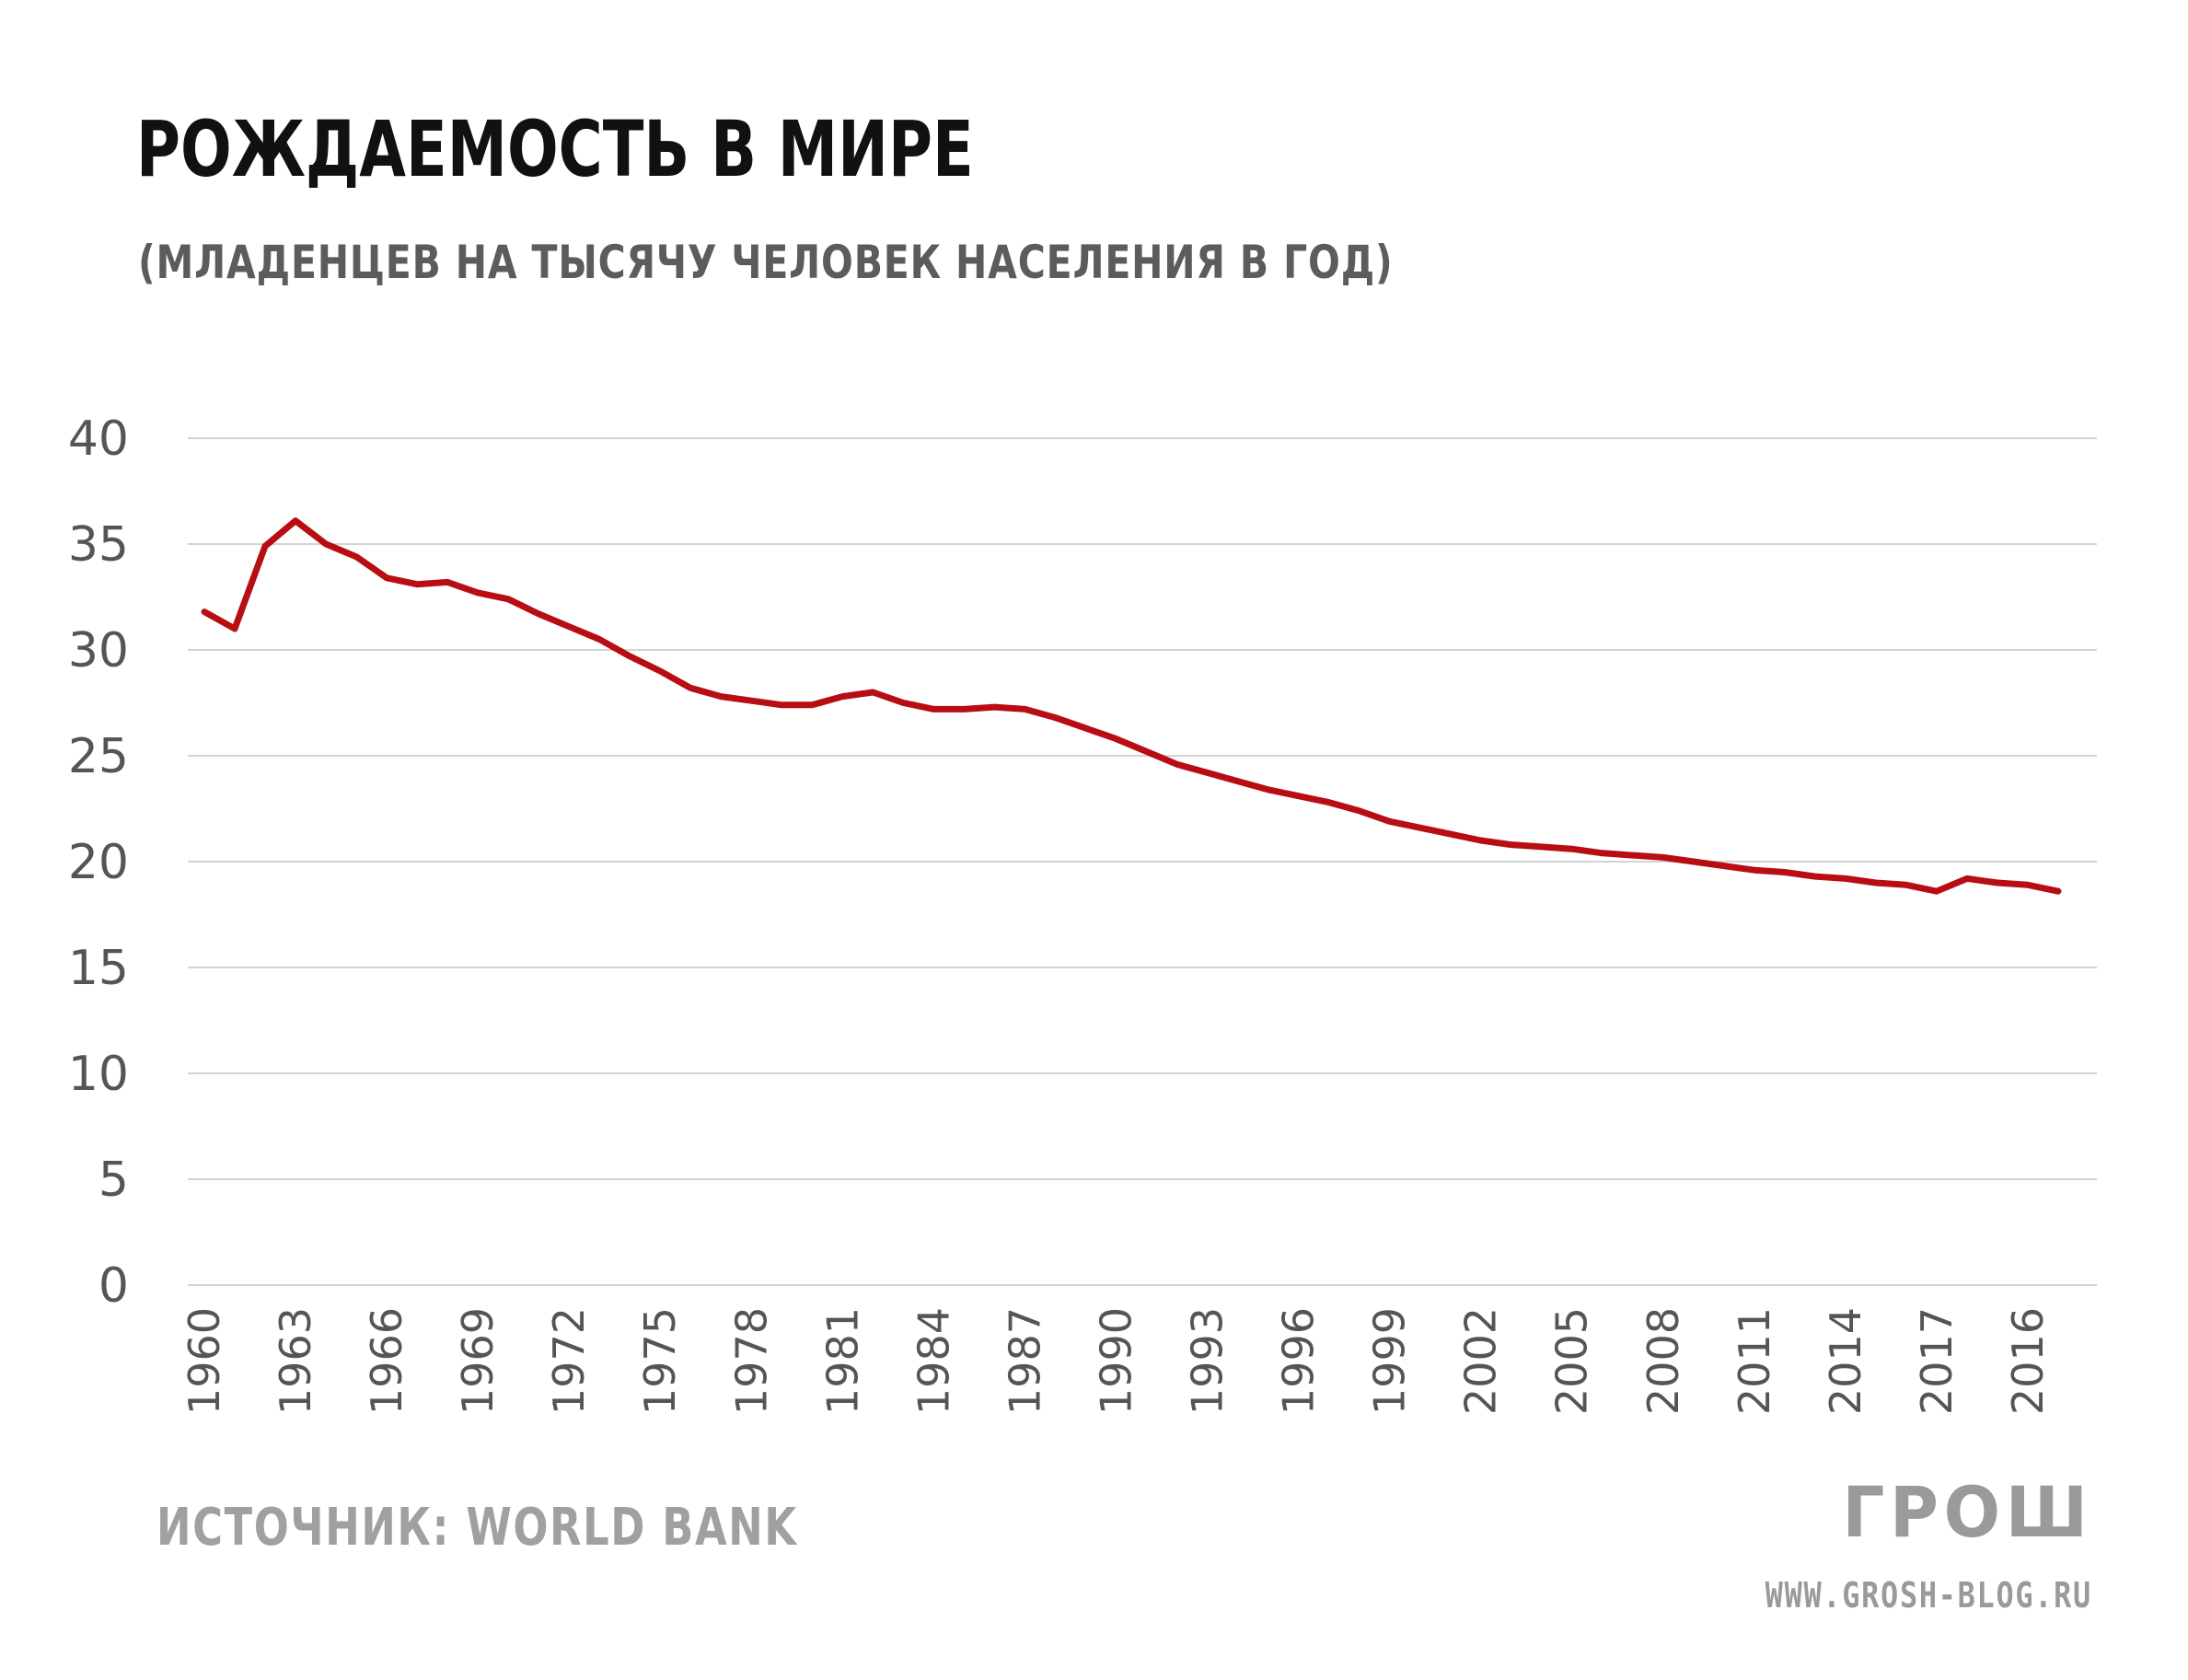 The image size is (2188, 1680). I want to click on x-tick-label: 1984, so click(933, 1361).